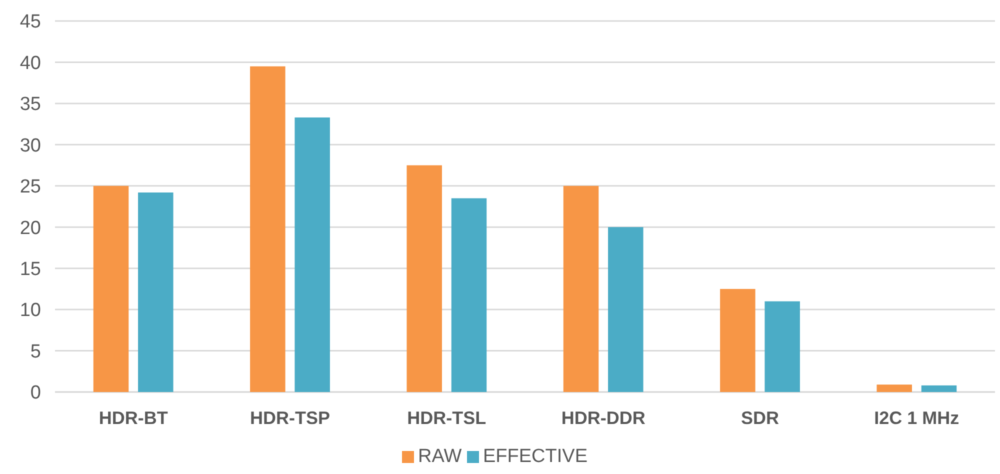  Describe the element at coordinates (35, 351) in the screenshot. I see `y-tick-label: 5` at that location.